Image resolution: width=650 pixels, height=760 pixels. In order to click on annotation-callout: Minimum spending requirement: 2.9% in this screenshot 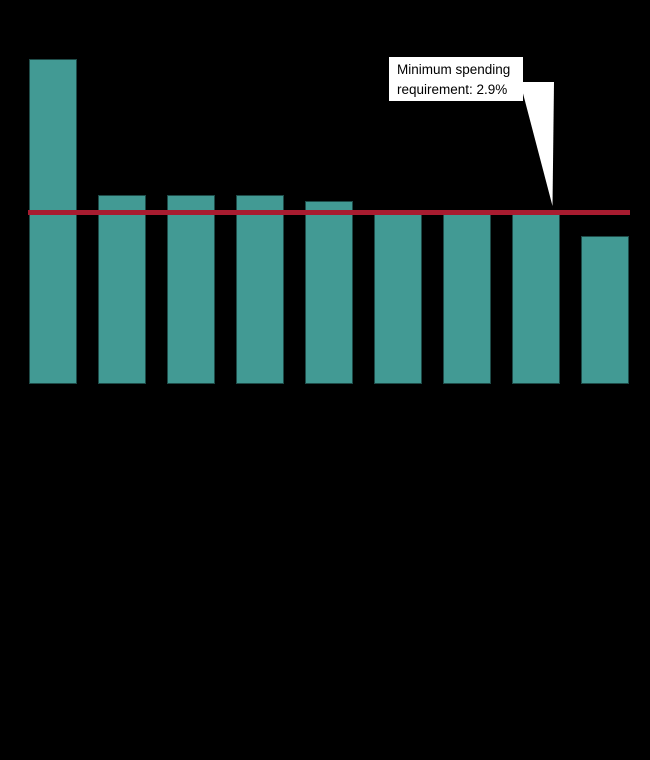, I will do `click(456, 79)`.